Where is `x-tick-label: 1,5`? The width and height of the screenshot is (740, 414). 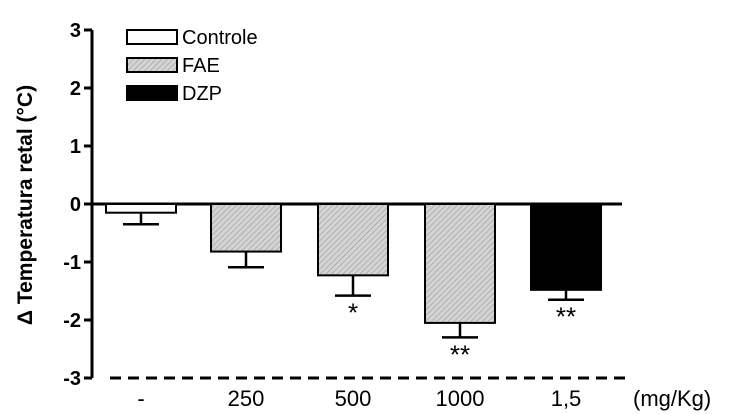 x-tick-label: 1,5 is located at coordinates (566, 398).